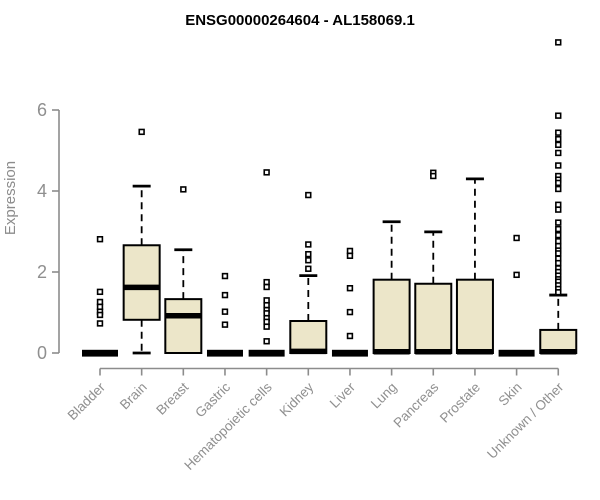 This screenshot has width=600, height=500. Describe the element at coordinates (266, 263) in the screenshot. I see `box-group-hematopoietic-cells` at that location.